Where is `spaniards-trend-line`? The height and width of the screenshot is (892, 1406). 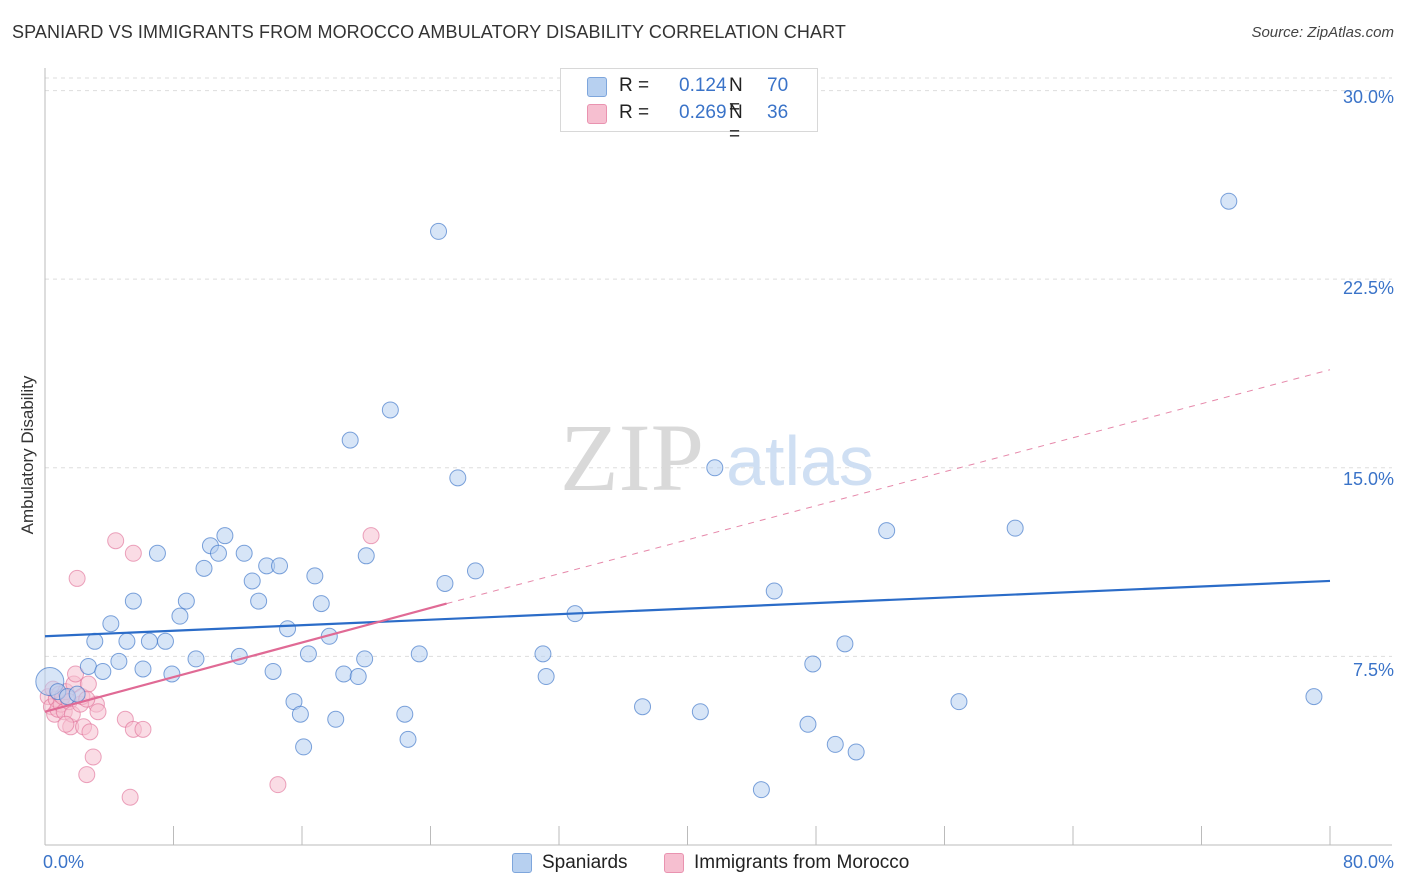
spaniards-trend-line is located at coordinates (687, 608).